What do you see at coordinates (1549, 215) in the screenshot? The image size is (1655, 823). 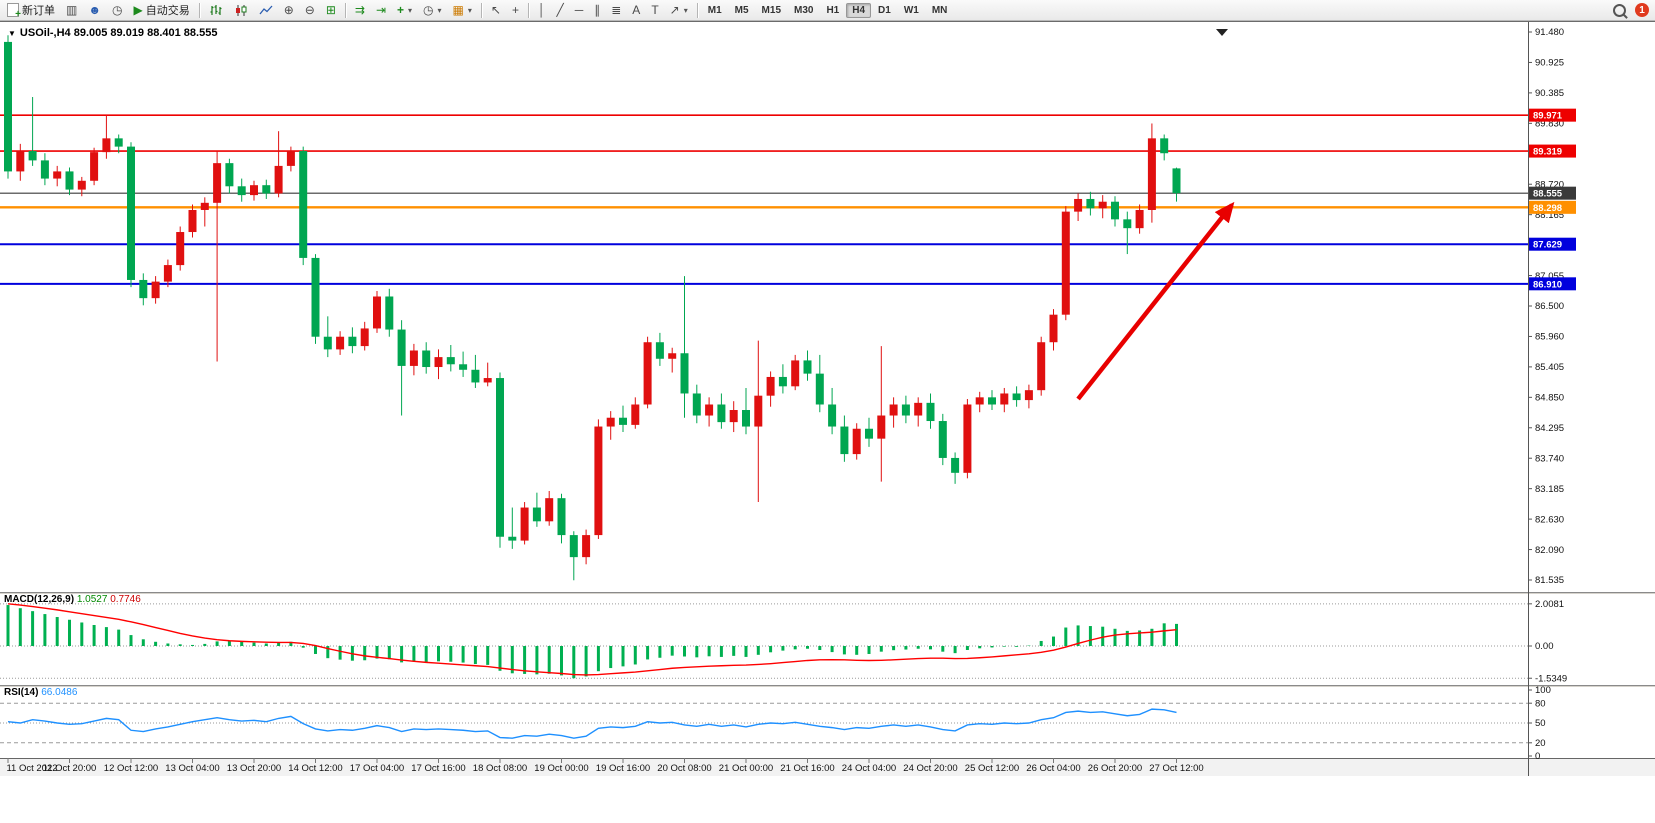 I see `svg-text: 88.165` at bounding box center [1549, 215].